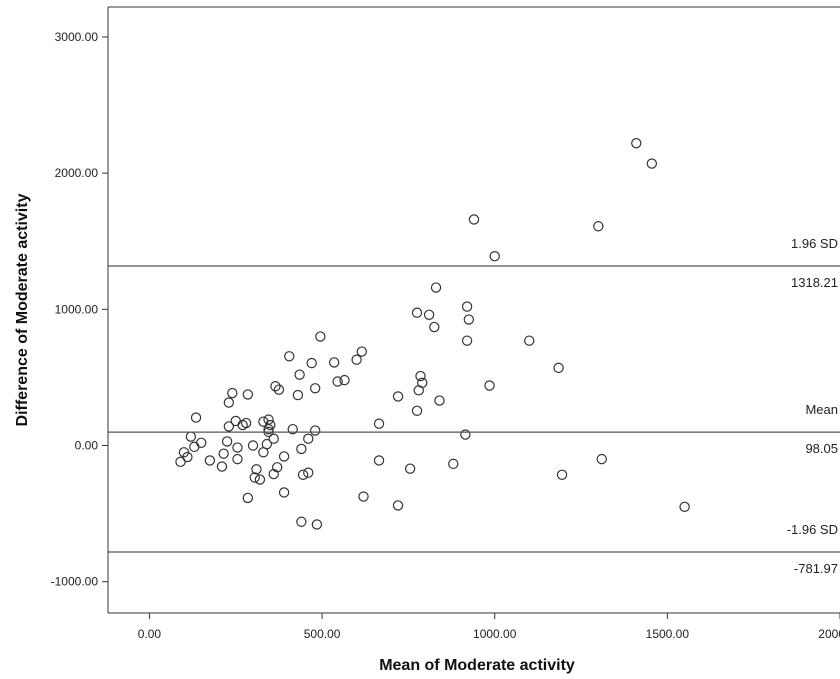 The height and width of the screenshot is (679, 840). Describe the element at coordinates (812, 529) in the screenshot. I see `reference-line-name: -1.96 SD` at that location.